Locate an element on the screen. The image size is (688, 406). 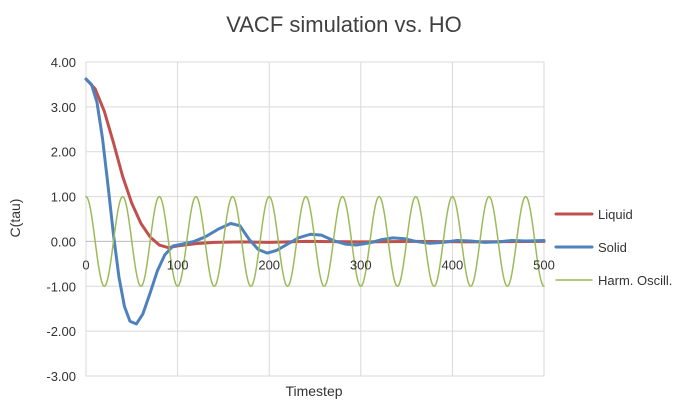
x-tick-label: 400 is located at coordinates (453, 264).